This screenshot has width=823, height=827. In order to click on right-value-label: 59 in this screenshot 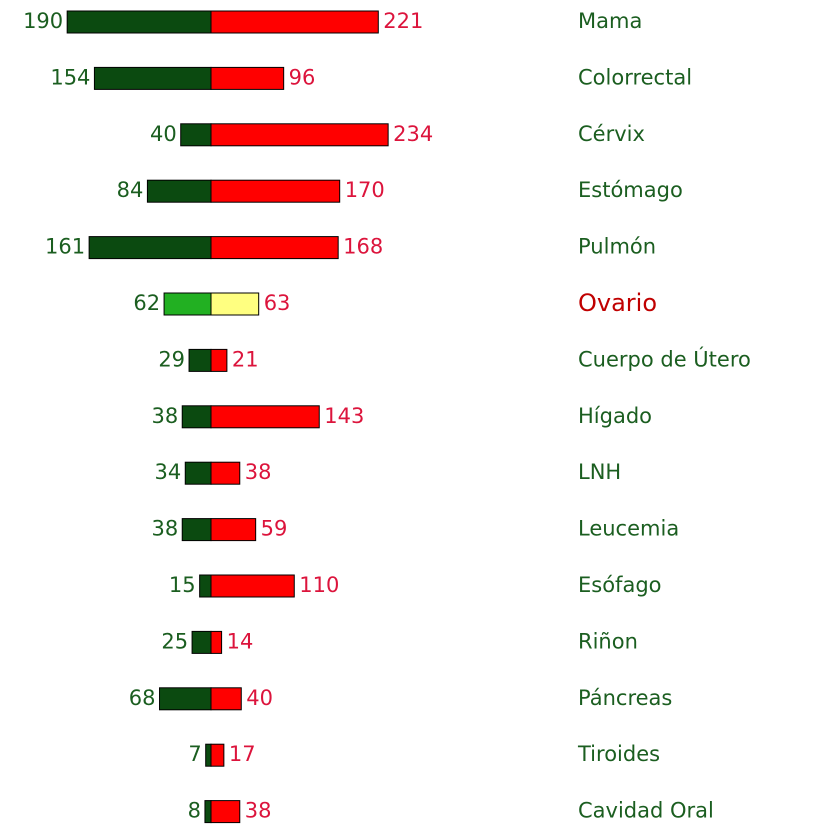, I will do `click(274, 529)`.